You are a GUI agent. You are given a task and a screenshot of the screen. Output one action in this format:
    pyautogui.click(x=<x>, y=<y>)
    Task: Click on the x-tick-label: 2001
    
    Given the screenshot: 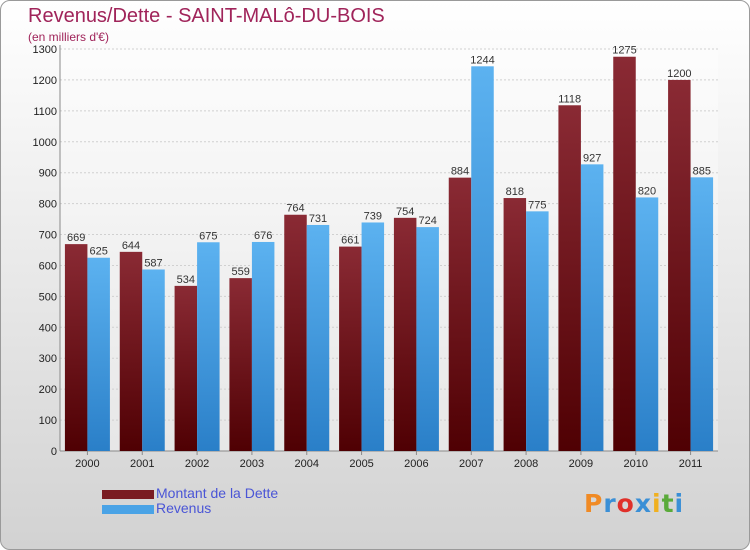 What is the action you would take?
    pyautogui.click(x=142, y=464)
    